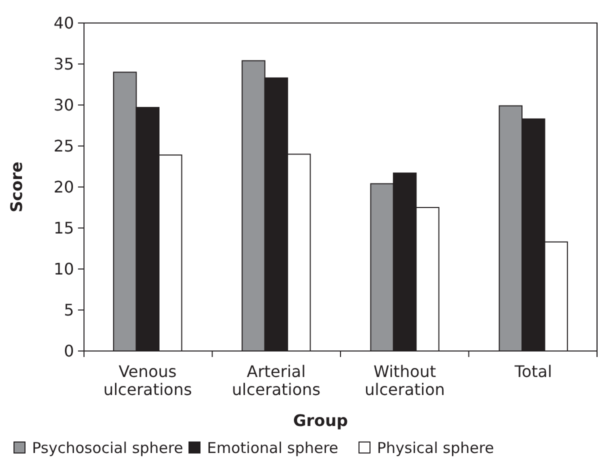  What do you see at coordinates (404, 380) in the screenshot?
I see `x-tick-label: Without ulceration` at bounding box center [404, 380].